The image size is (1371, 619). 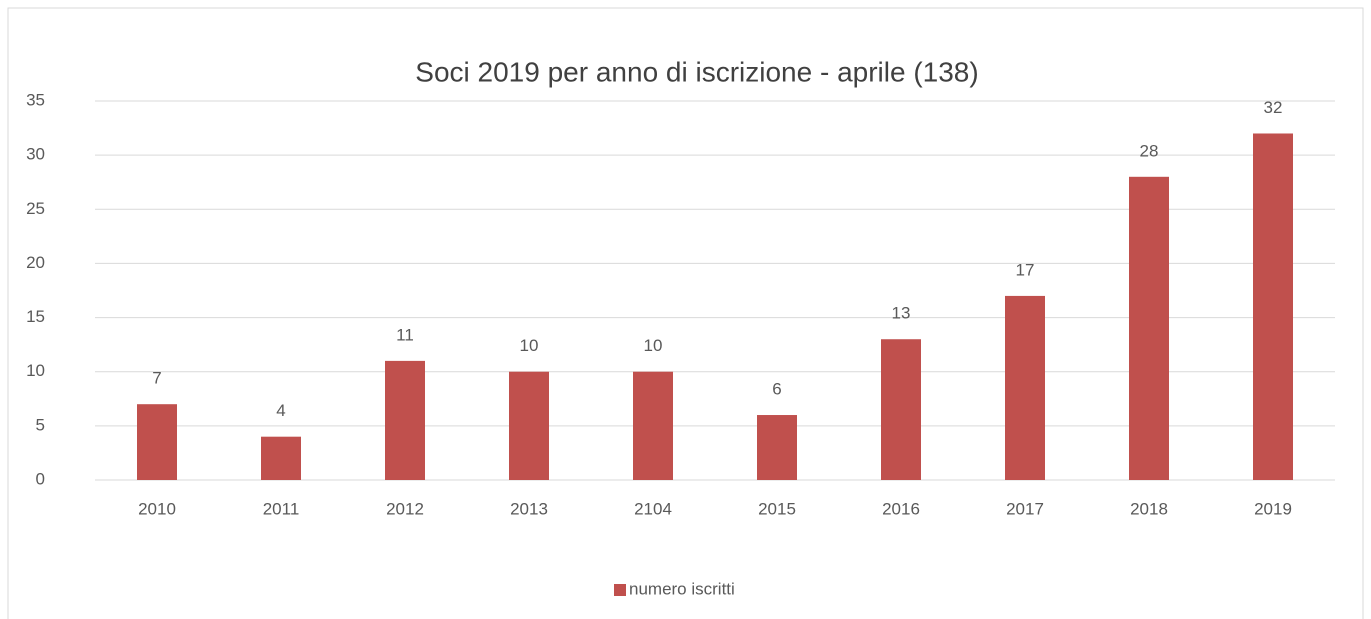 I want to click on x-tick-label: 2017, so click(x=1025, y=508).